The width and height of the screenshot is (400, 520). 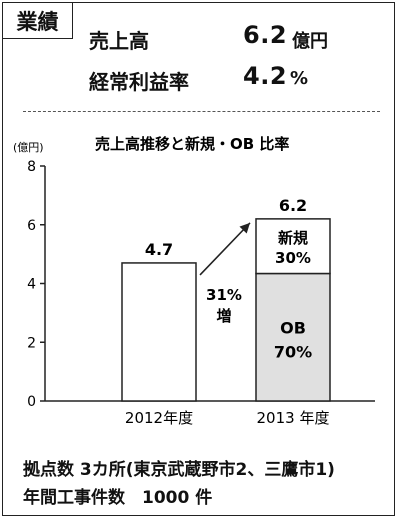 I want to click on bar-2013-new, so click(x=293, y=246).